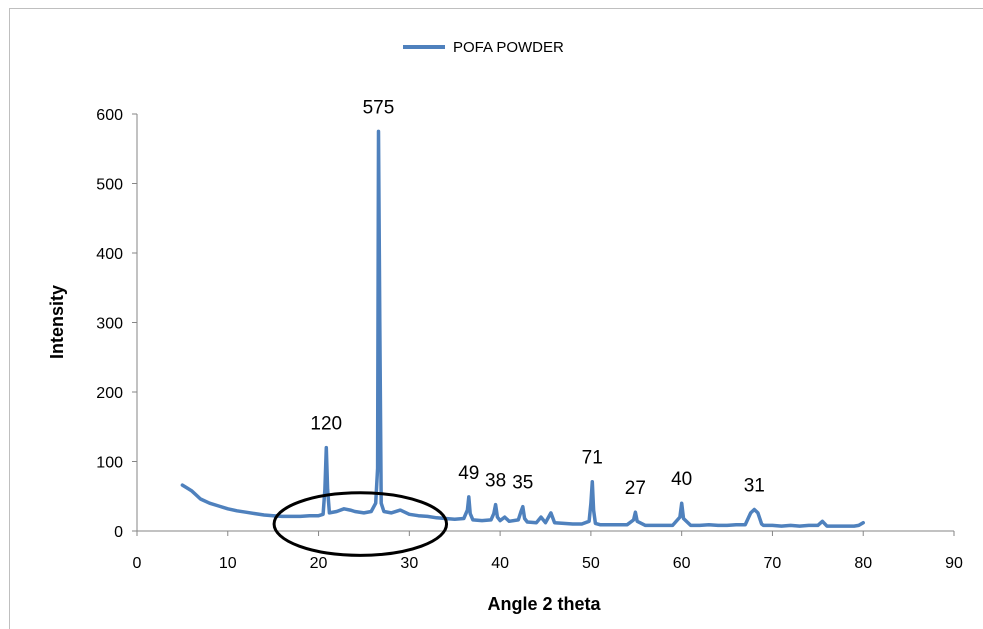  I want to click on x-tick-label: 10, so click(228, 563).